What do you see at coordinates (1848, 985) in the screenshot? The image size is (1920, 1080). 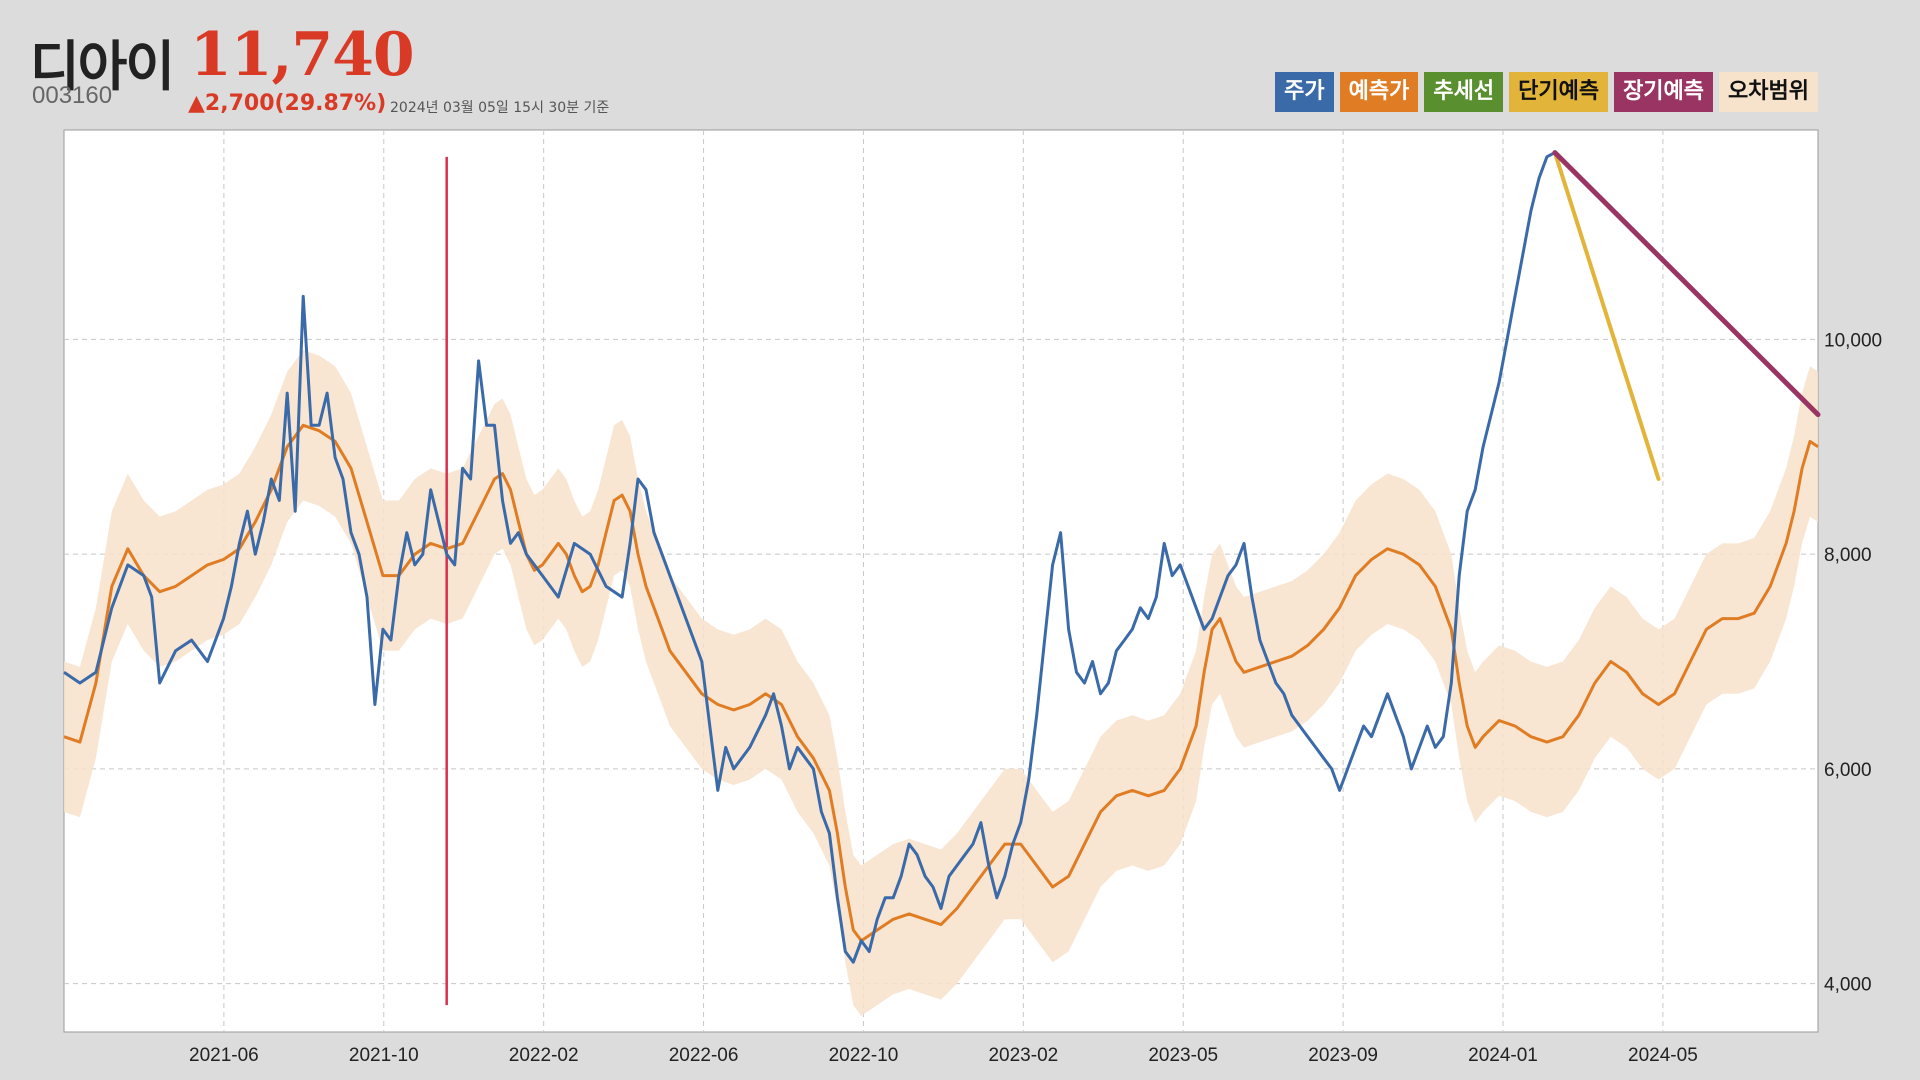 I see `y-tick-label: 4,000` at bounding box center [1848, 985].